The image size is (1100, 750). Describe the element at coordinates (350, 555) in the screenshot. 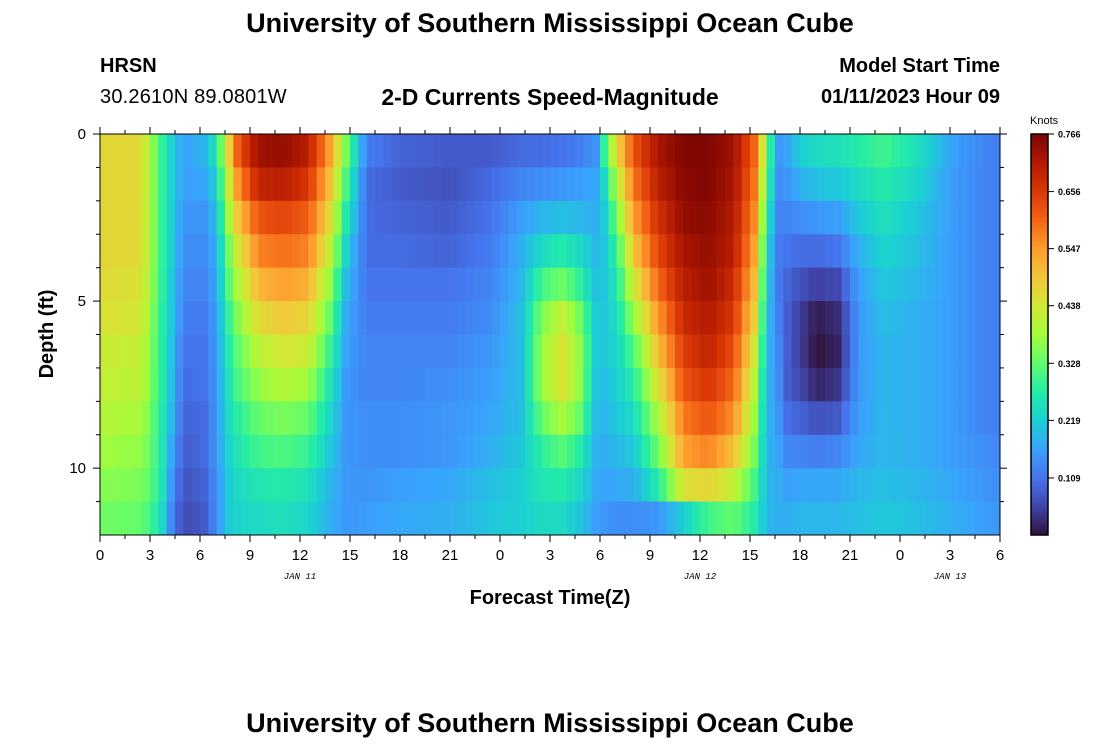

I see `x-tick-label: 15` at that location.